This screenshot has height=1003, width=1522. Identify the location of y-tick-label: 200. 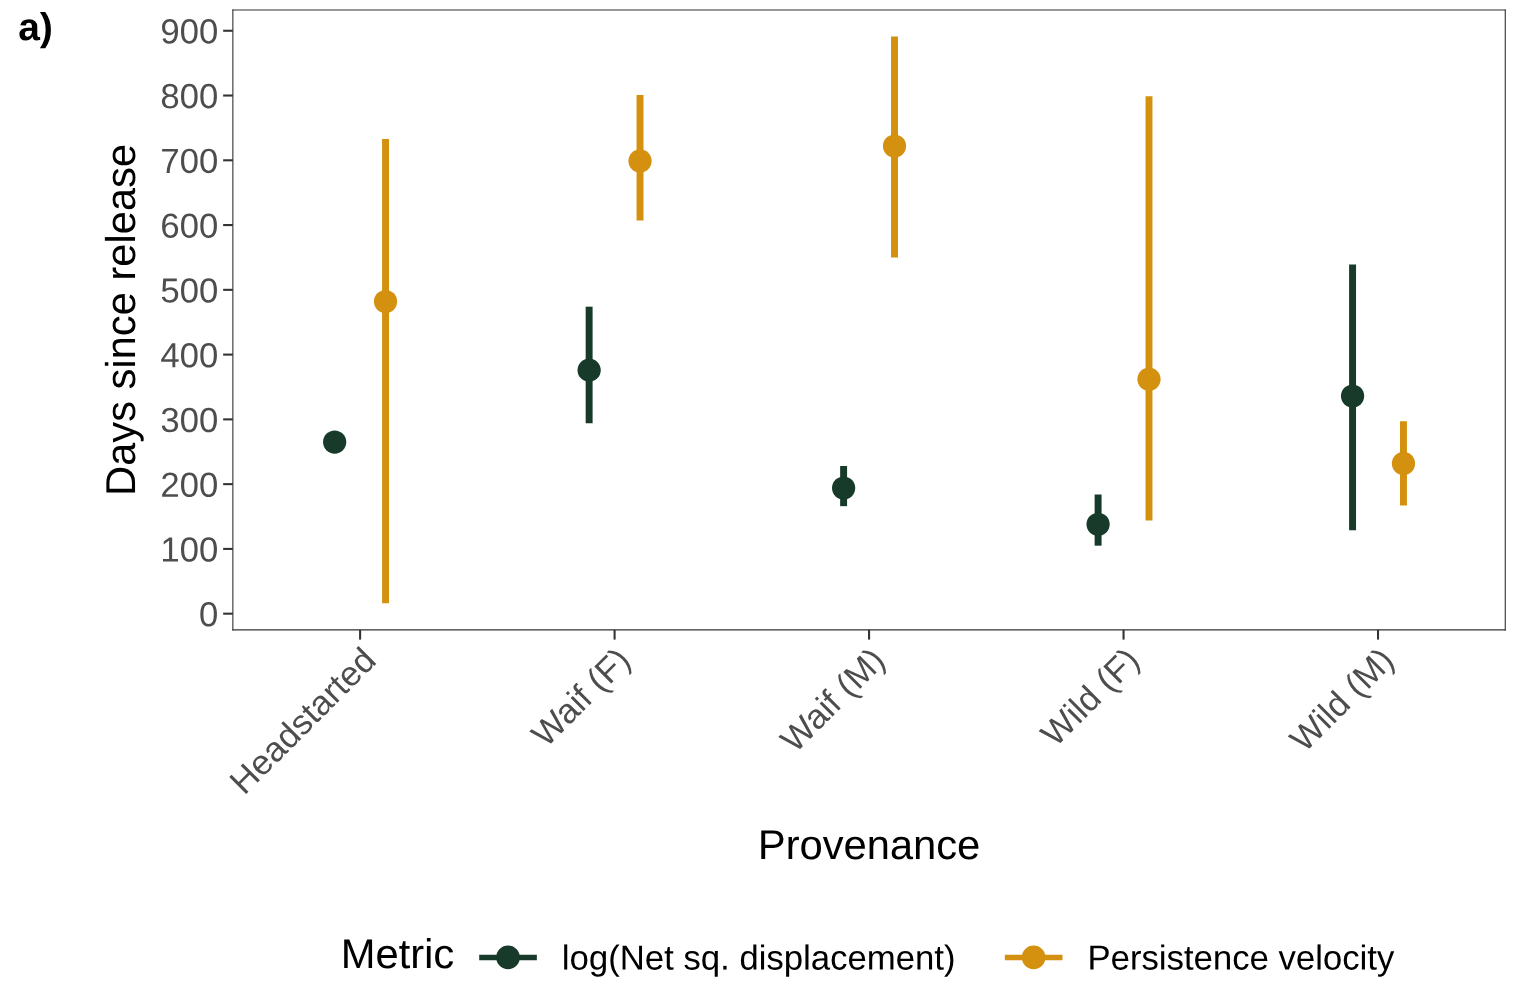
(189, 485).